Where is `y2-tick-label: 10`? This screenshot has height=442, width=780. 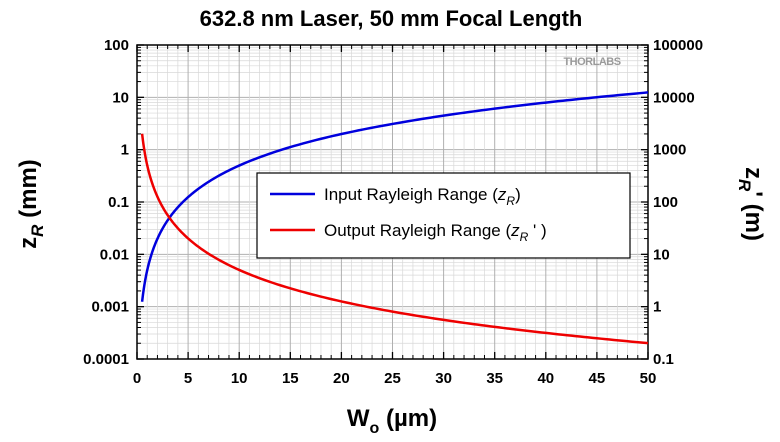
y2-tick-label: 10 is located at coordinates (661, 254).